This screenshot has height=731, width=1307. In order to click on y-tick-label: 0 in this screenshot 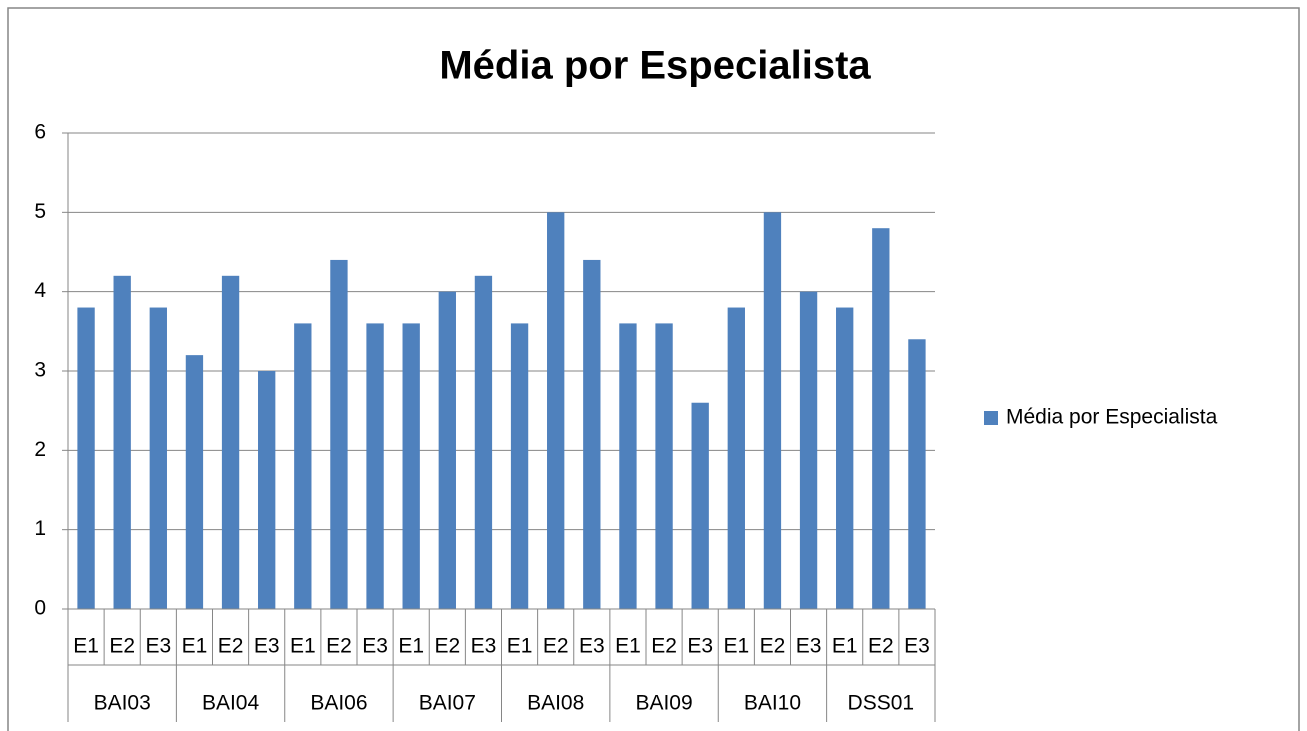, I will do `click(40, 608)`.